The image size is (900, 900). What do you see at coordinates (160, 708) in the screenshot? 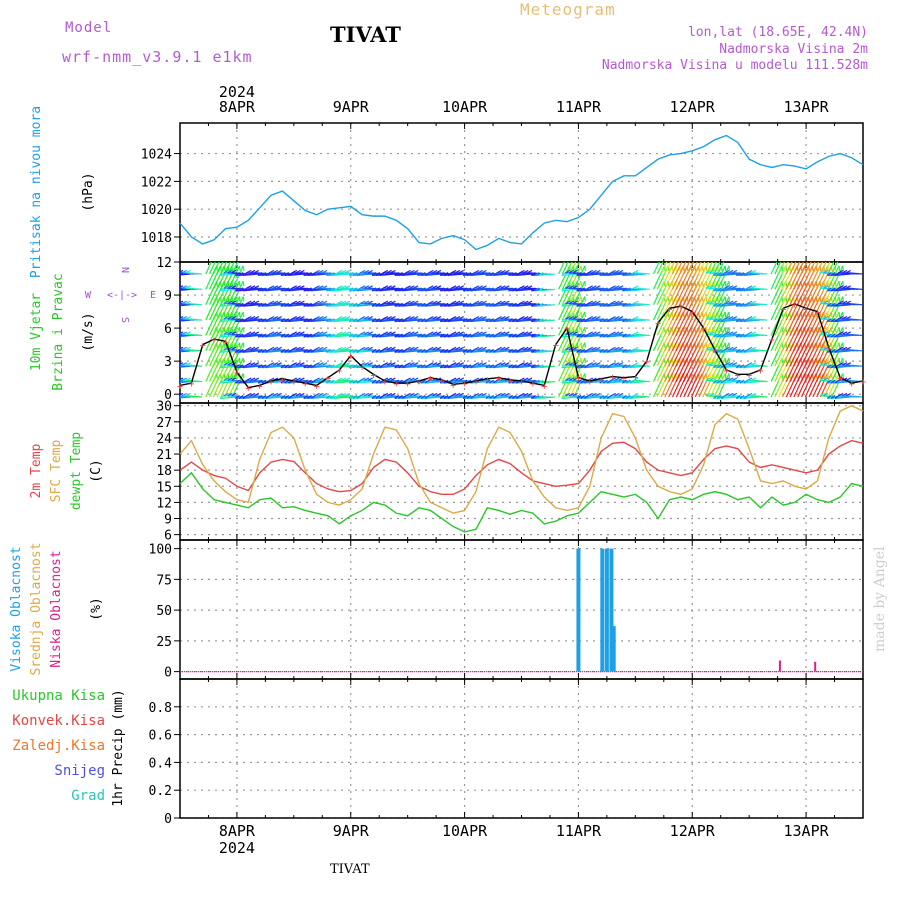
I see `y-tick-label: 0.8` at bounding box center [160, 708].